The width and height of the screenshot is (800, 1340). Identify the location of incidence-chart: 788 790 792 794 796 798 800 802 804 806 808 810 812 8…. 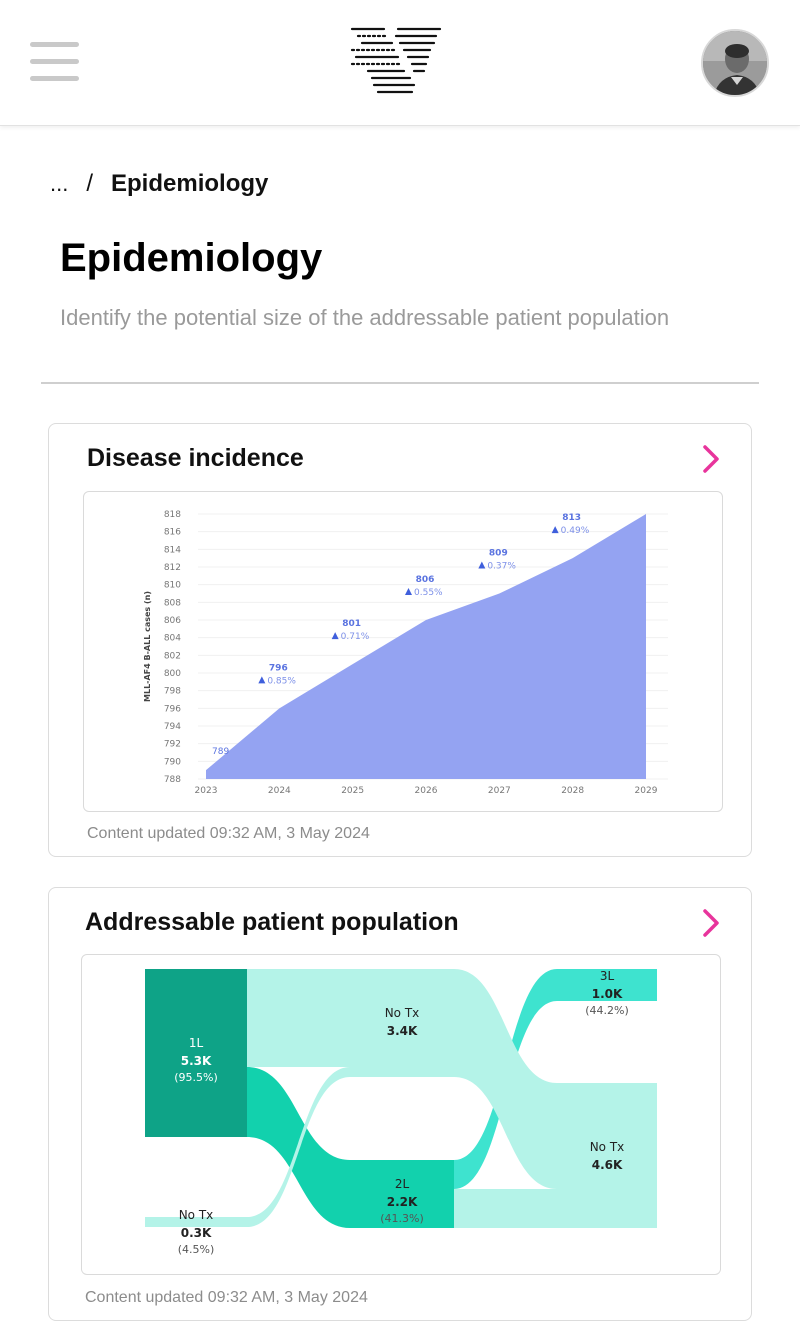
(405, 653).